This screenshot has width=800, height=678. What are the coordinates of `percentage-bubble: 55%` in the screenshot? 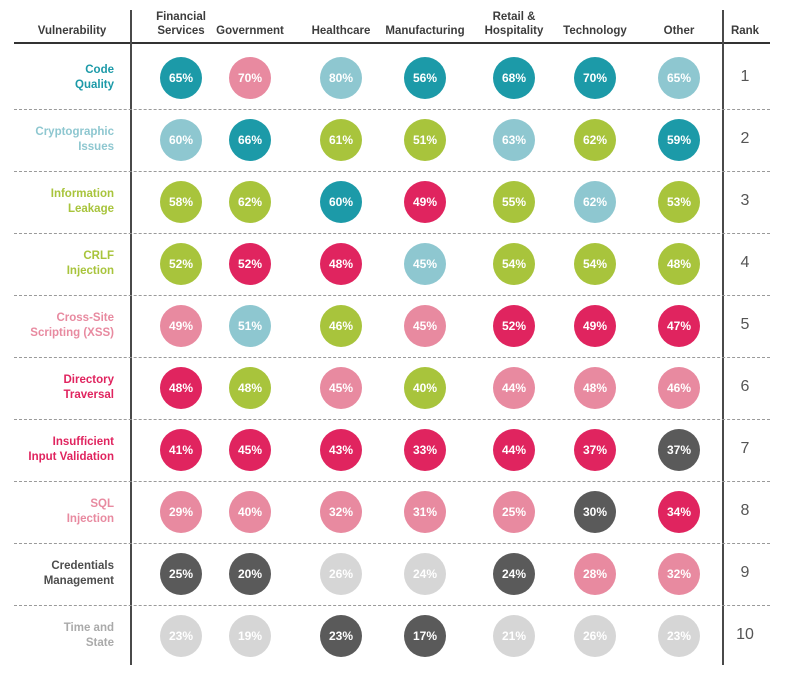 It's located at (514, 202).